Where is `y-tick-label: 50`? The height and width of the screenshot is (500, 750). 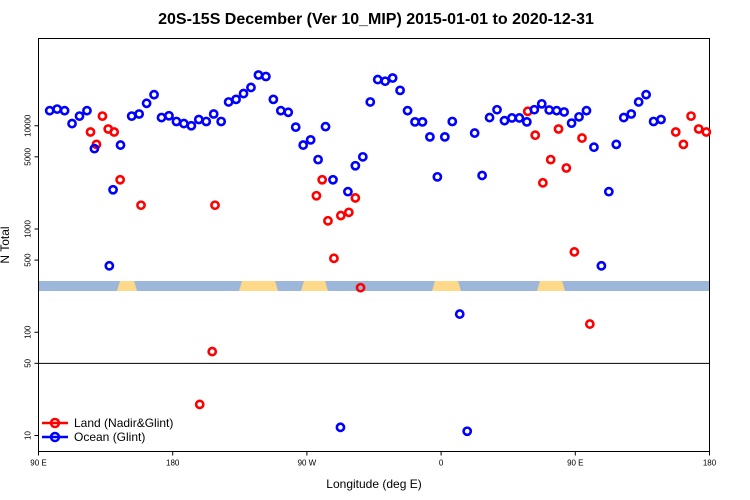
y-tick-label: 50 is located at coordinates (28, 362).